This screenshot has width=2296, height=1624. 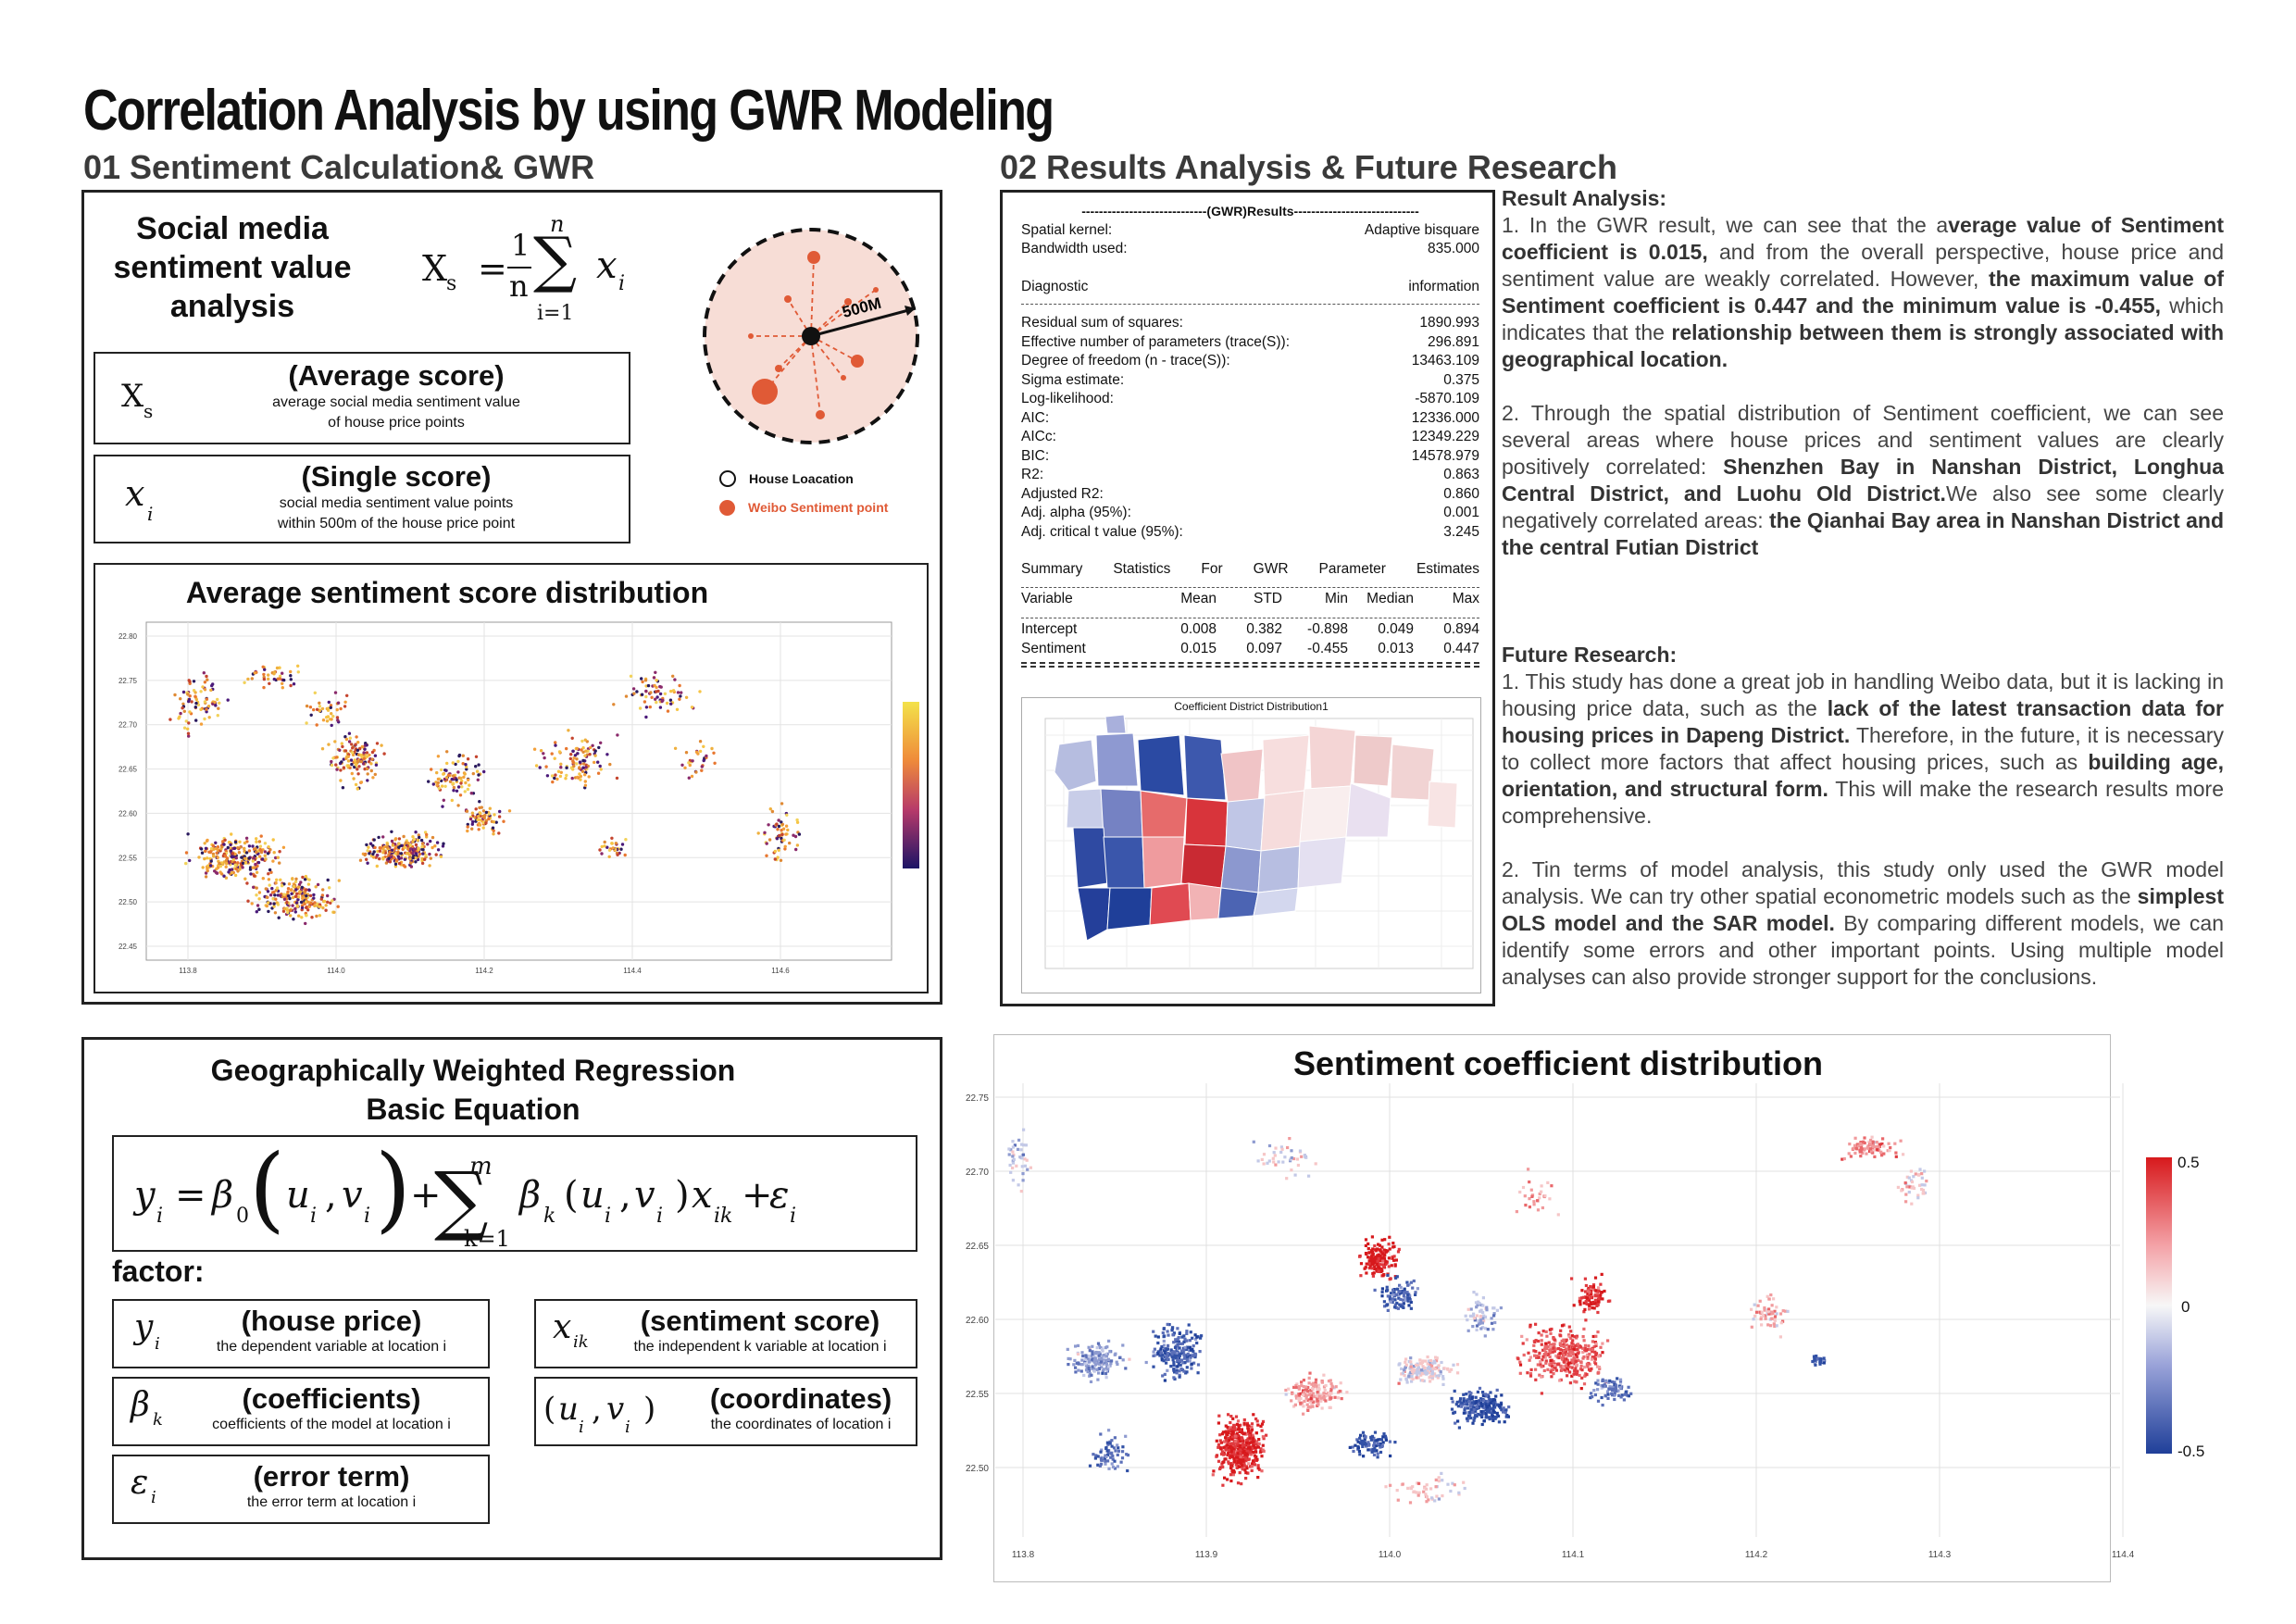 I want to click on district-polygon, so click(x=1205, y=901).